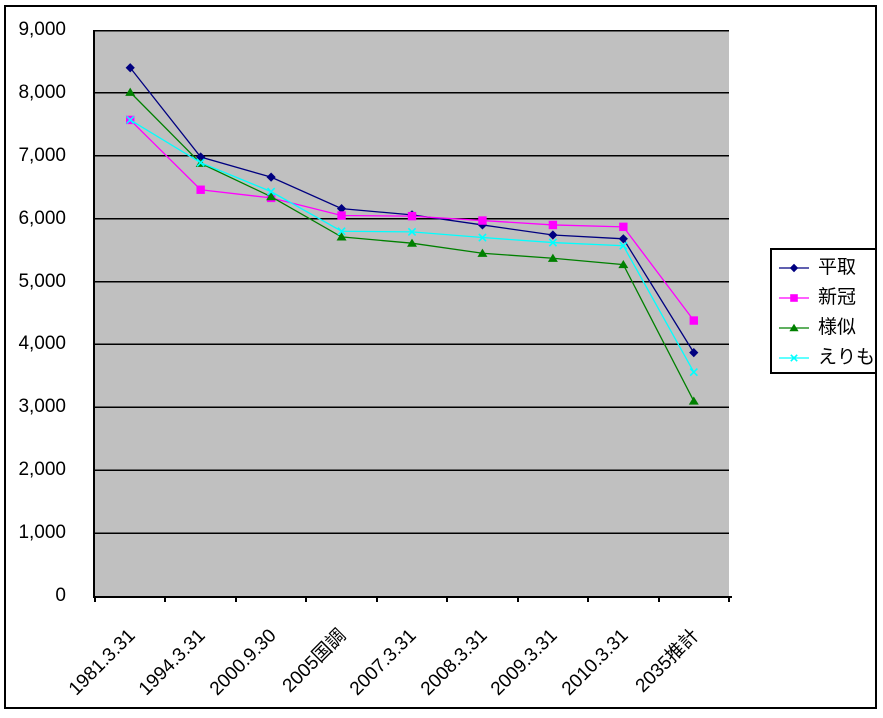 The image size is (883, 718). What do you see at coordinates (94, 314) in the screenshot?
I see `y-axis-line` at bounding box center [94, 314].